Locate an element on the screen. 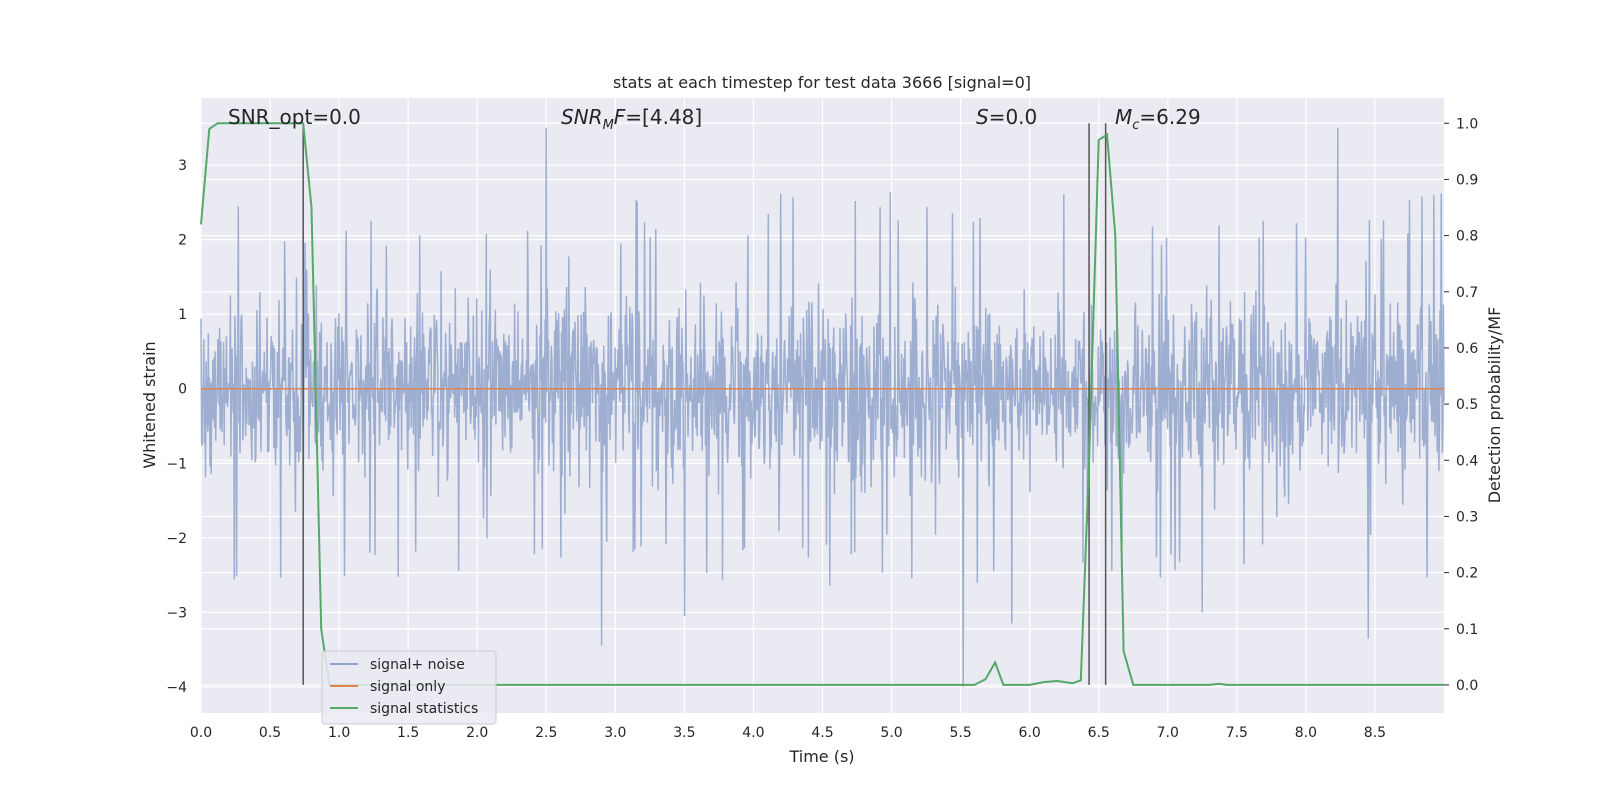 The width and height of the screenshot is (1600, 800). x-tick-label: 0.0 is located at coordinates (201, 733).